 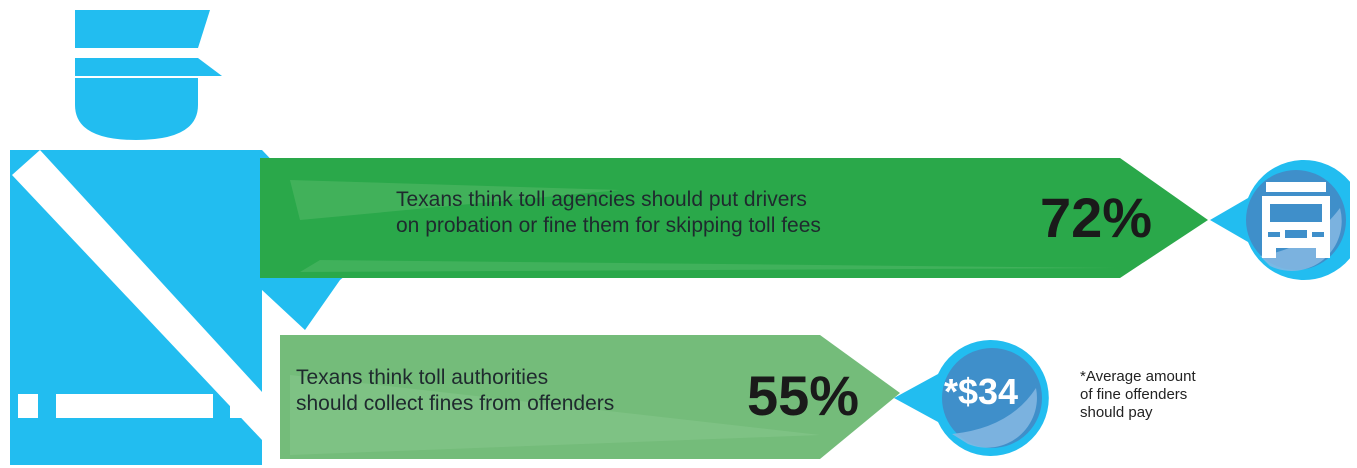 I want to click on officer-sash, so click(x=137, y=295).